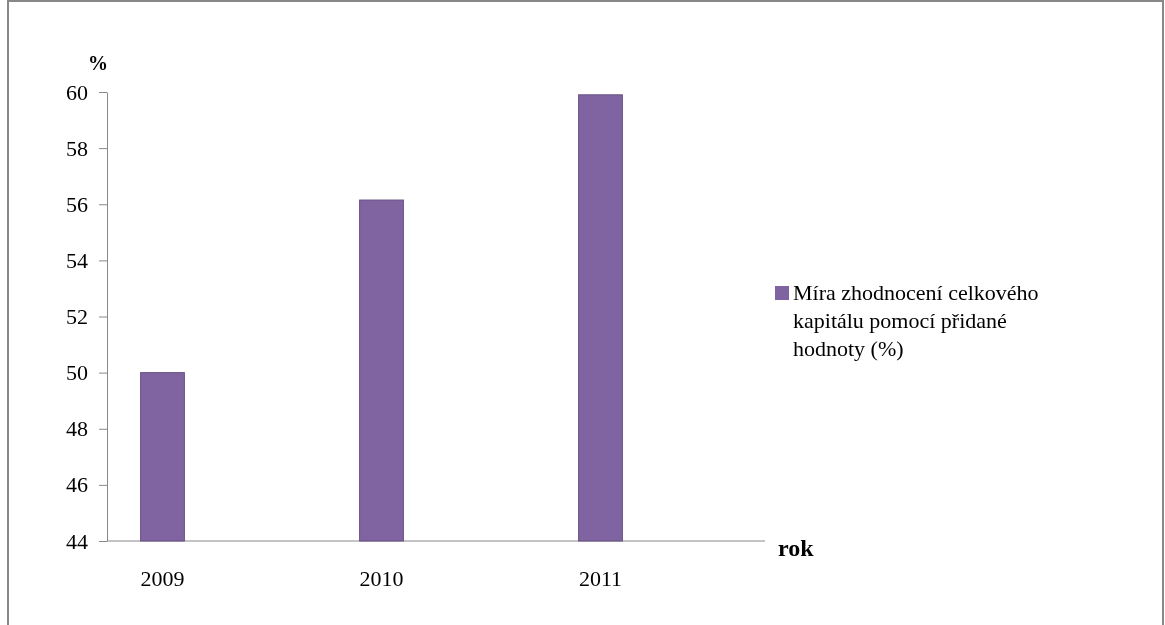 The width and height of the screenshot is (1165, 625). What do you see at coordinates (600, 578) in the screenshot?
I see `x-tick-label: 2011` at bounding box center [600, 578].